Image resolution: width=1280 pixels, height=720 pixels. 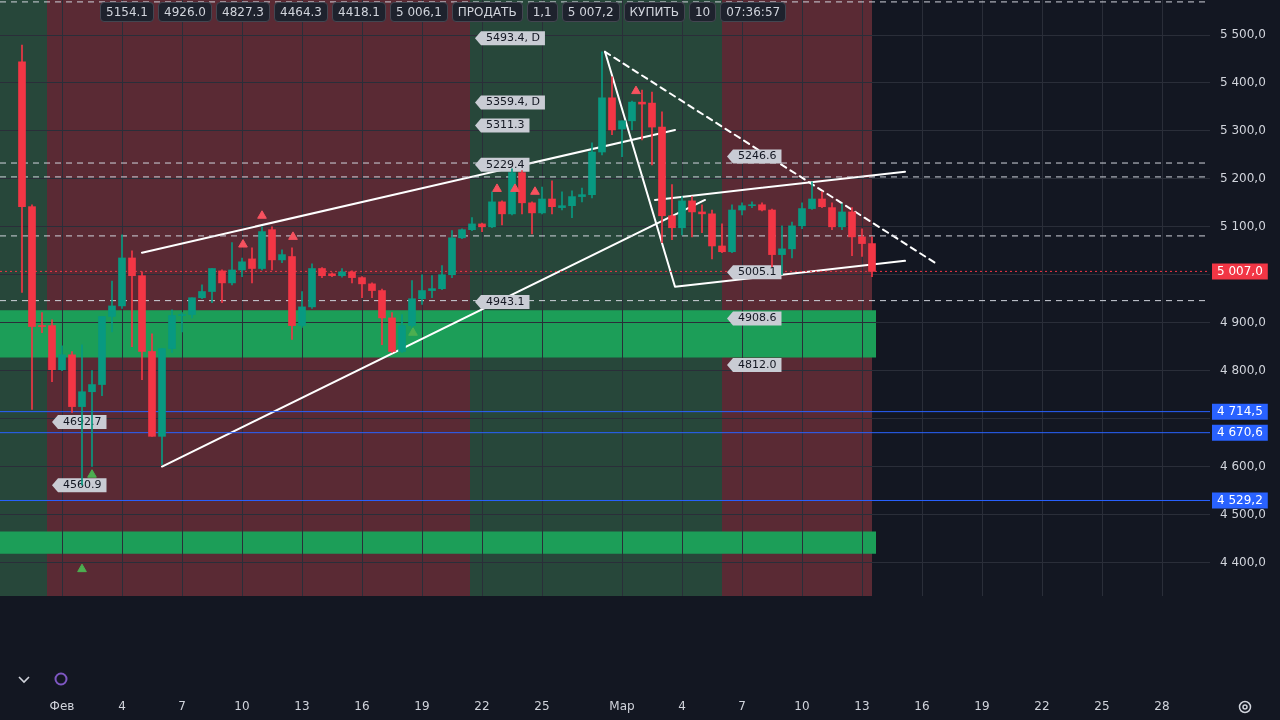 What do you see at coordinates (1243, 225) in the screenshot?
I see `y-tick-label: 5 100,0` at bounding box center [1243, 225].